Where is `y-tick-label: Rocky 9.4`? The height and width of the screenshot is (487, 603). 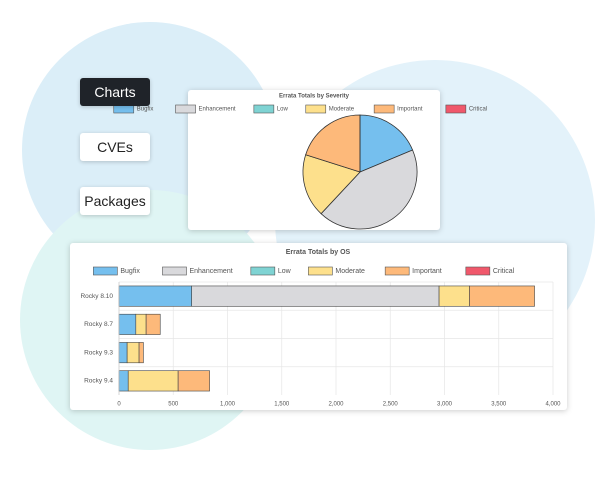 y-tick-label: Rocky 9.4 is located at coordinates (98, 381).